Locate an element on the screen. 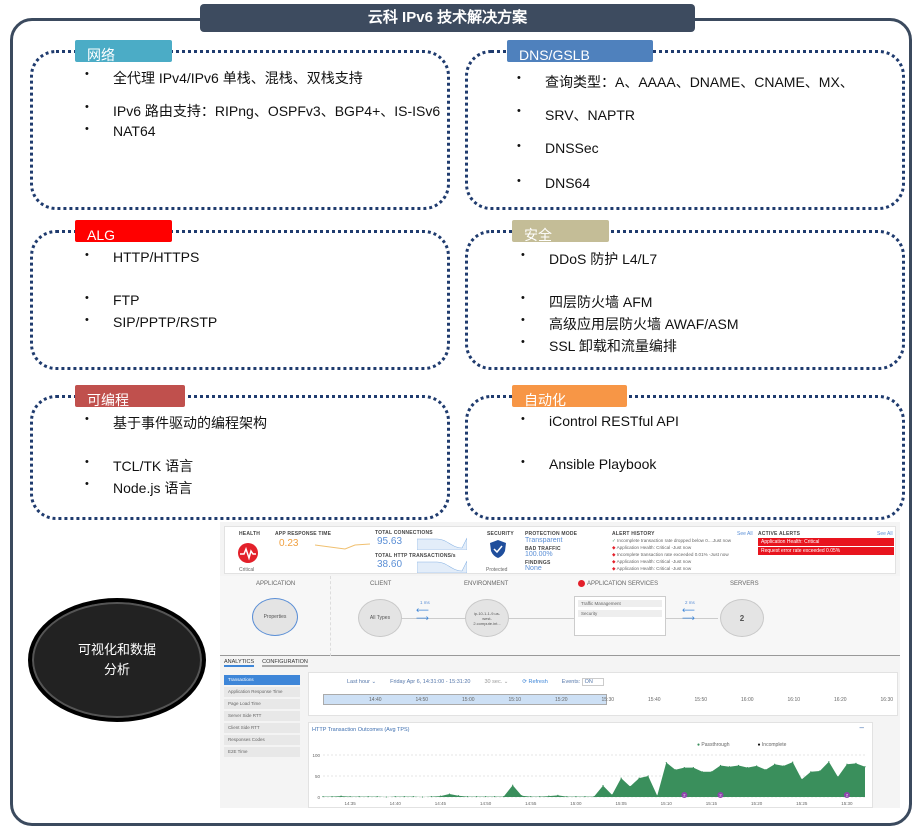  analytics-circle: 可视化和数据分析 is located at coordinates (117, 660).